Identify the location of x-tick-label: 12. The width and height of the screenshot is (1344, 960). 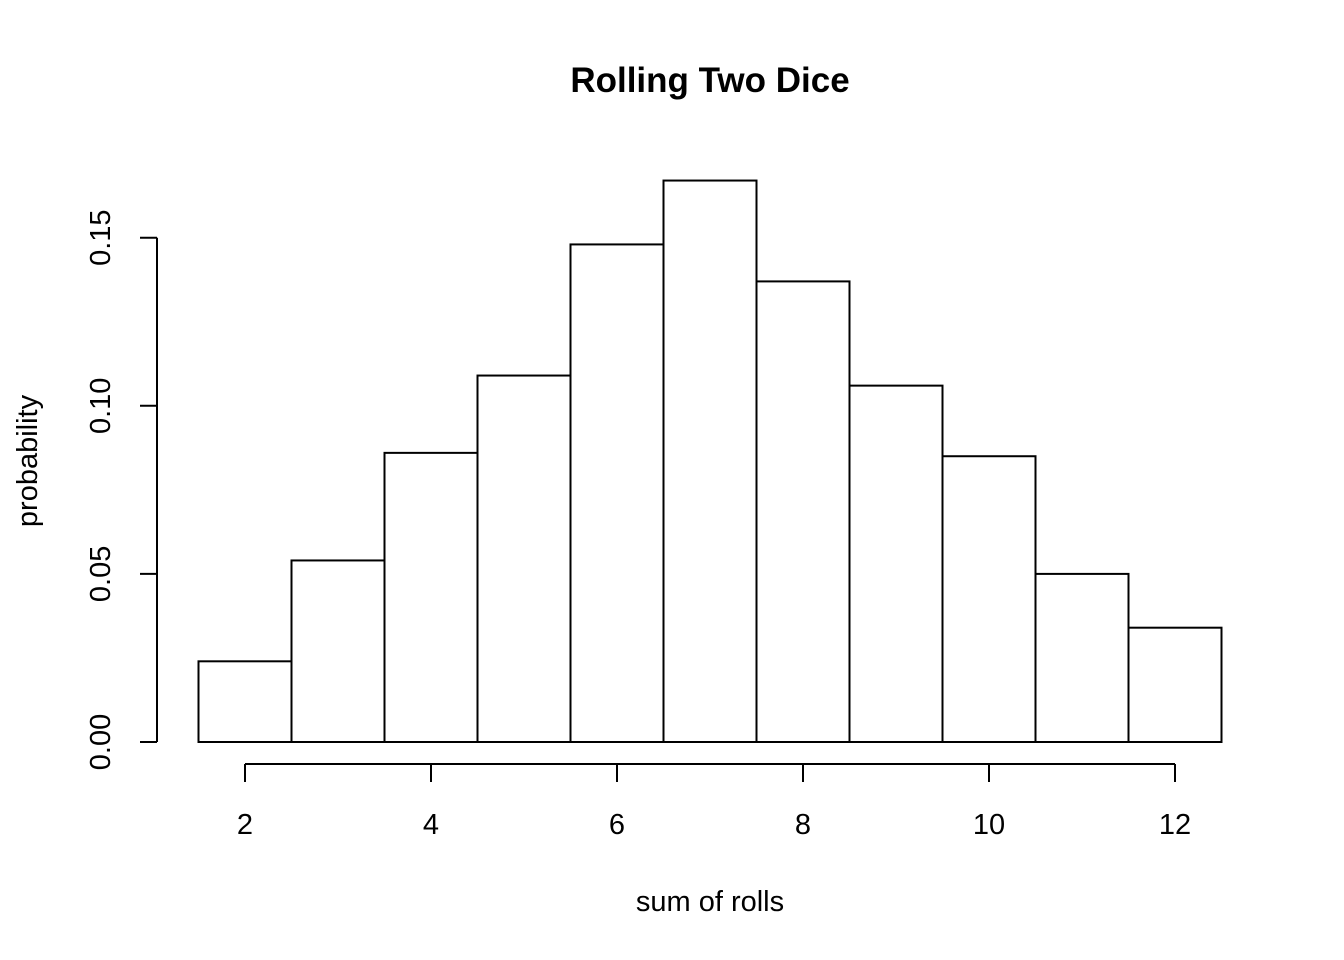
(1175, 825).